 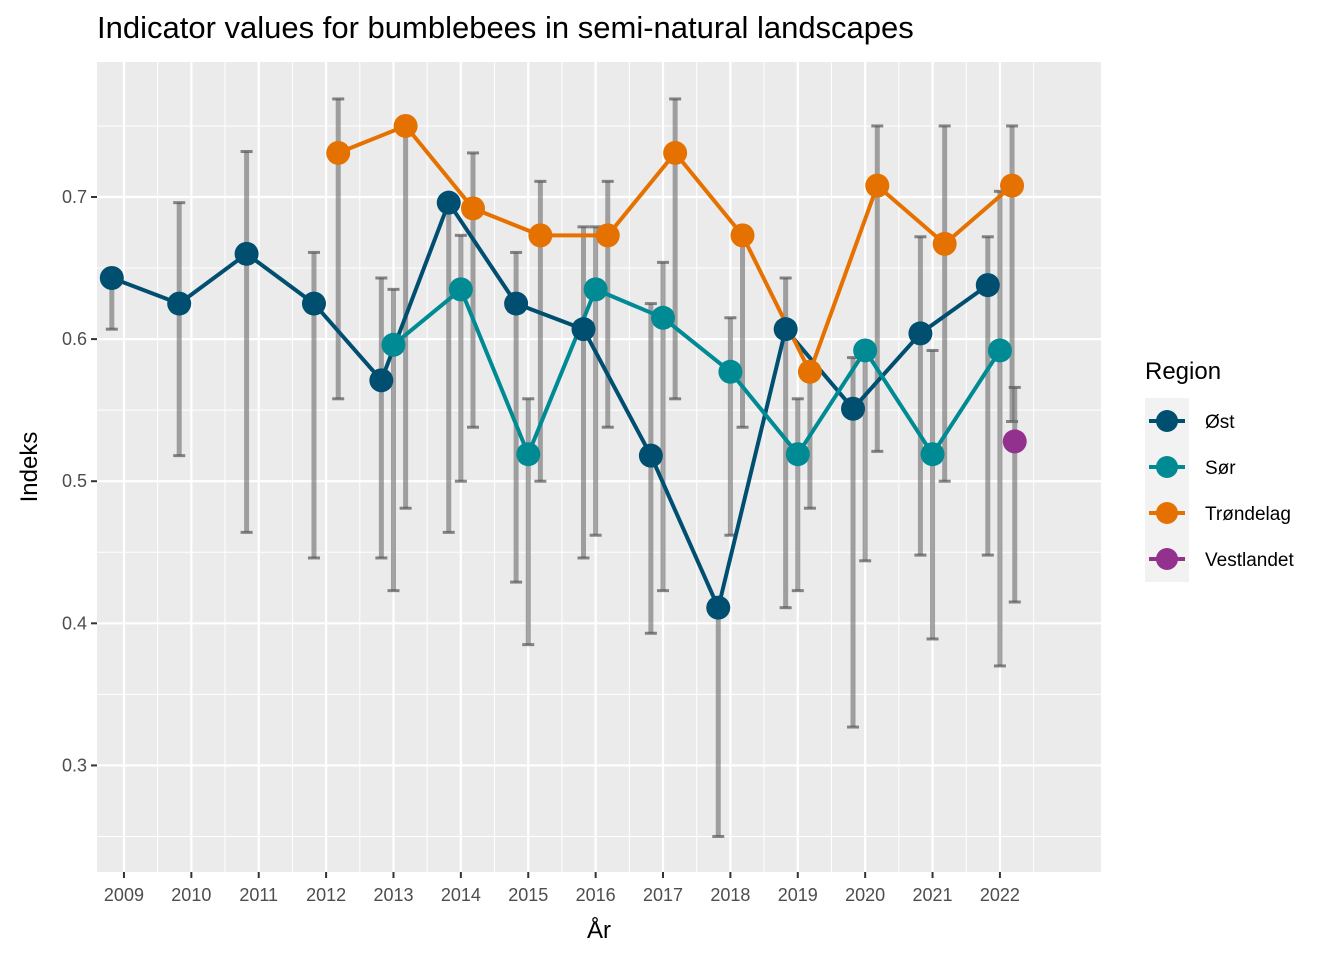 I want to click on legend-title: Region, so click(x=1183, y=371).